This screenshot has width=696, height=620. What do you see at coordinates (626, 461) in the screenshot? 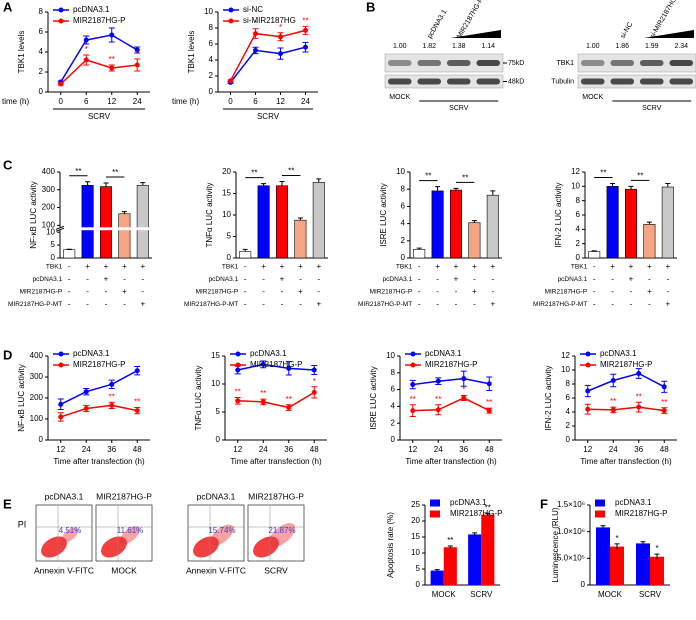
I see `x-axis-label: Time after transfection (h)` at bounding box center [626, 461].